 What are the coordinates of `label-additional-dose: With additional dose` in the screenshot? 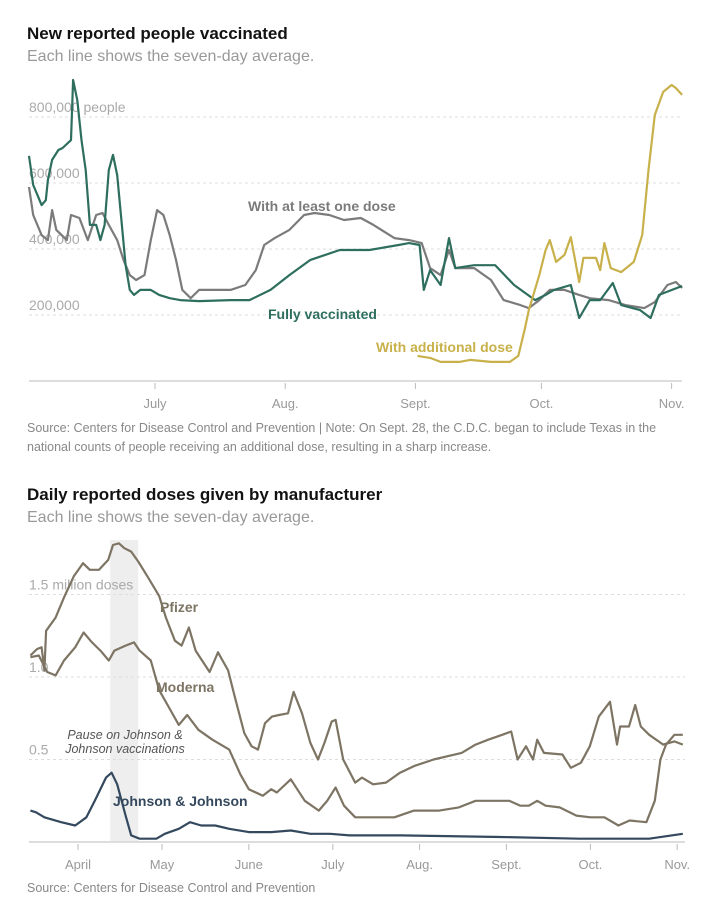 It's located at (444, 347).